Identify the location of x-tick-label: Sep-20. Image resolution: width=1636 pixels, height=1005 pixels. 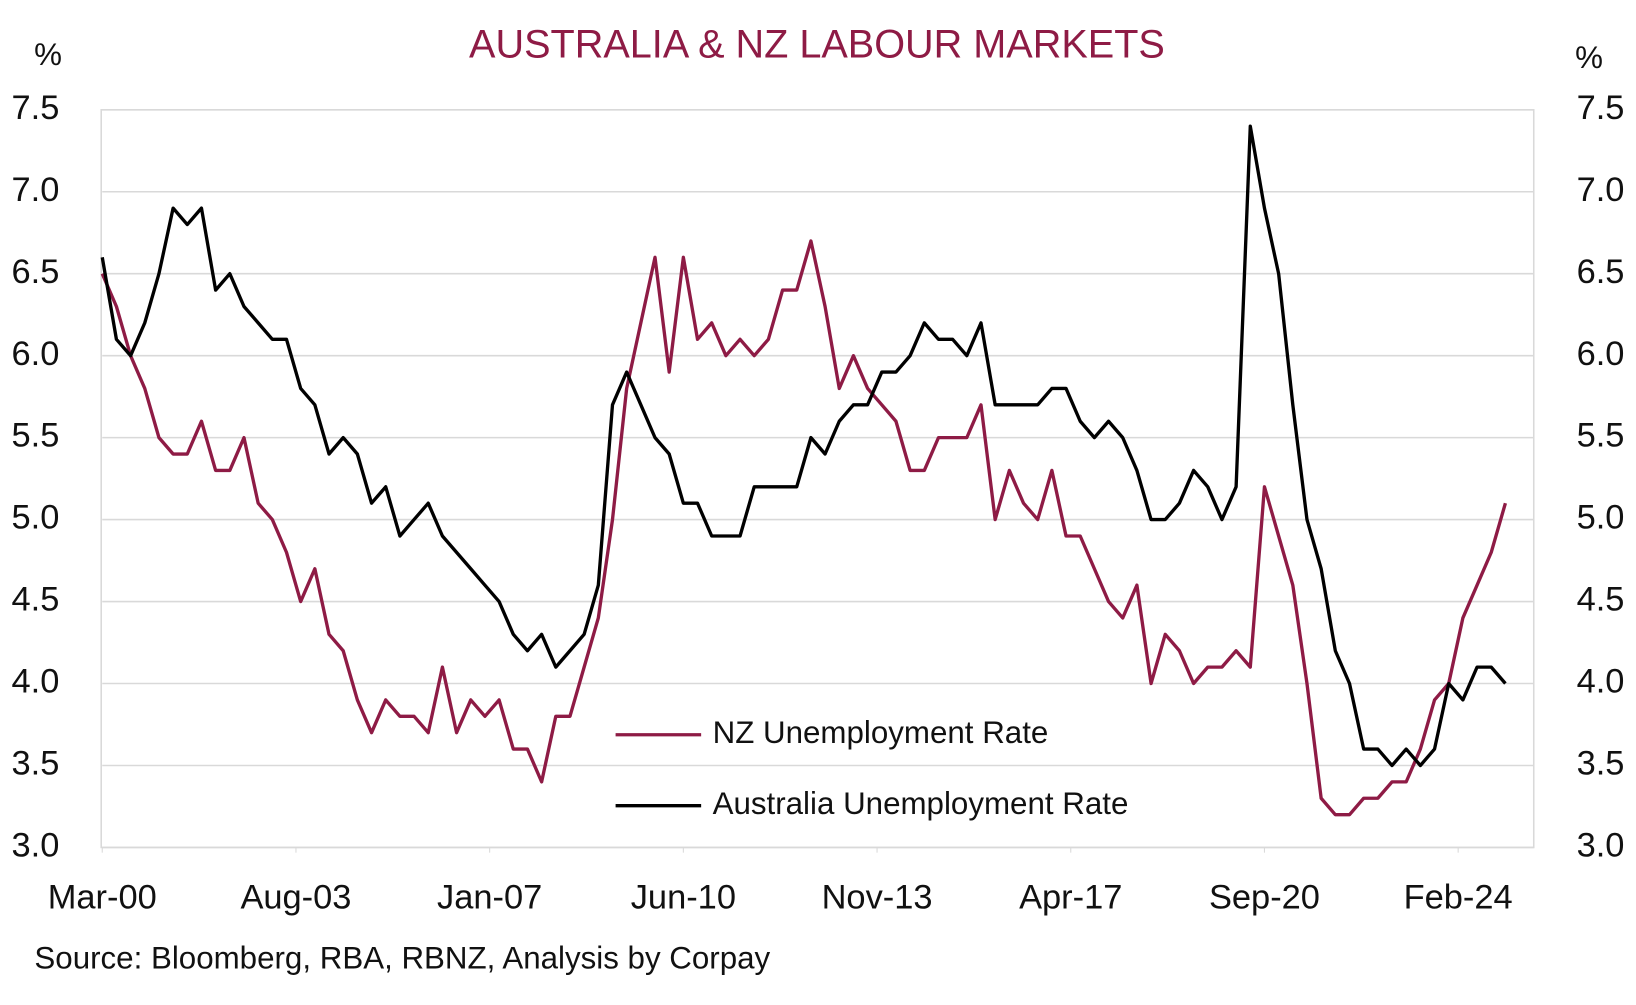
(1264, 898).